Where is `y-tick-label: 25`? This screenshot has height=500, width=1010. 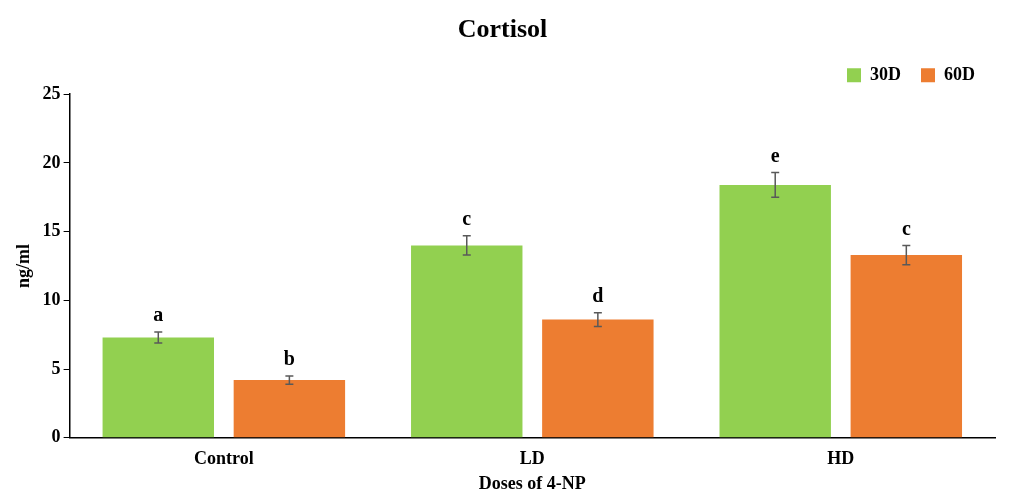
y-tick-label: 25 is located at coordinates (51, 92).